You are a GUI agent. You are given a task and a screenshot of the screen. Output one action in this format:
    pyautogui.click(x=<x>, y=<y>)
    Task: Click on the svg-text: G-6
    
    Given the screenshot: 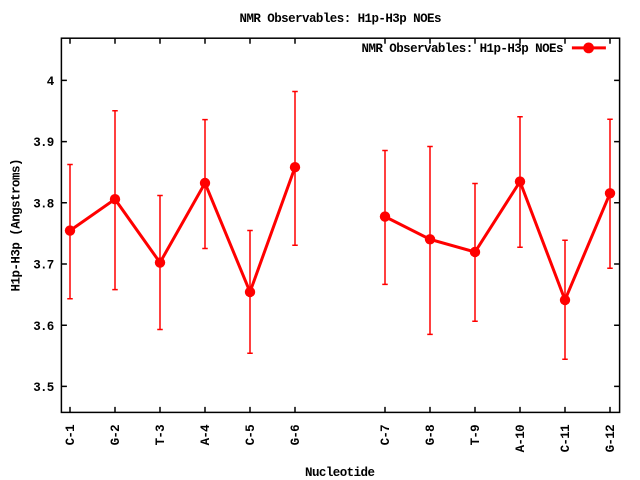 What is the action you would take?
    pyautogui.click(x=296, y=434)
    